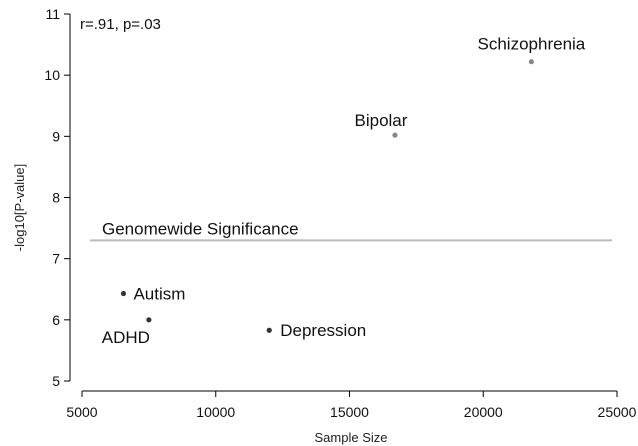  Describe the element at coordinates (617, 412) in the screenshot. I see `x-tick-label: 25000` at that location.